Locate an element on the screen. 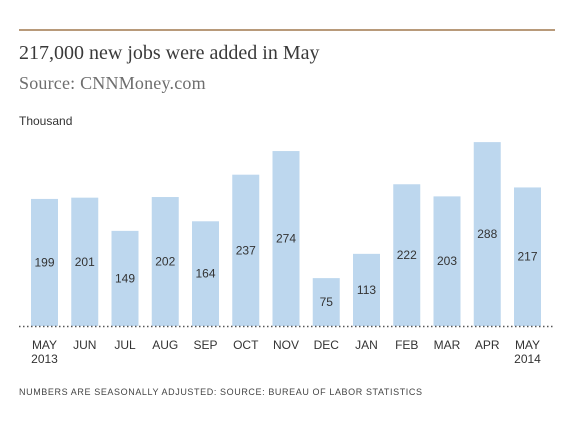 The height and width of the screenshot is (424, 576). bar-value-label: 201 is located at coordinates (85, 262).